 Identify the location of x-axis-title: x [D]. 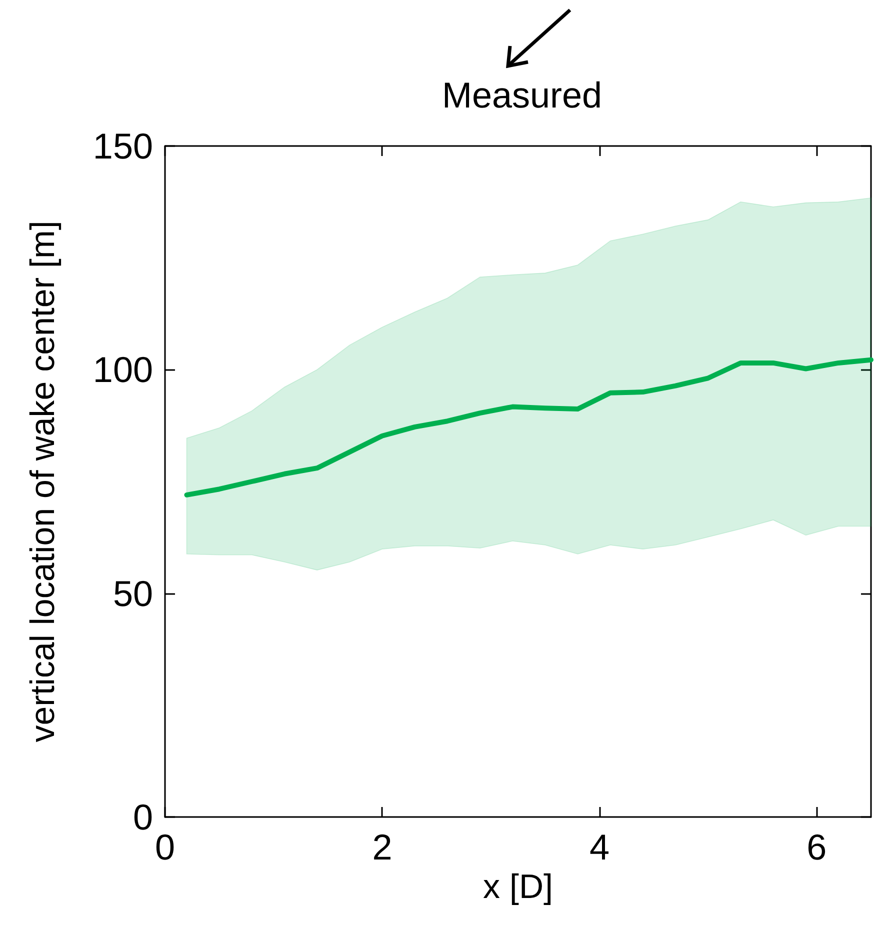
(518, 887).